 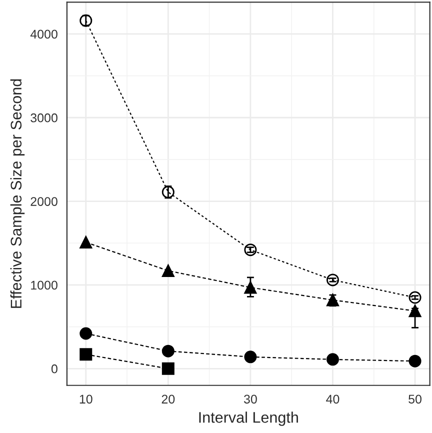 I want to click on y-tick-label: 3000, so click(x=44, y=117).